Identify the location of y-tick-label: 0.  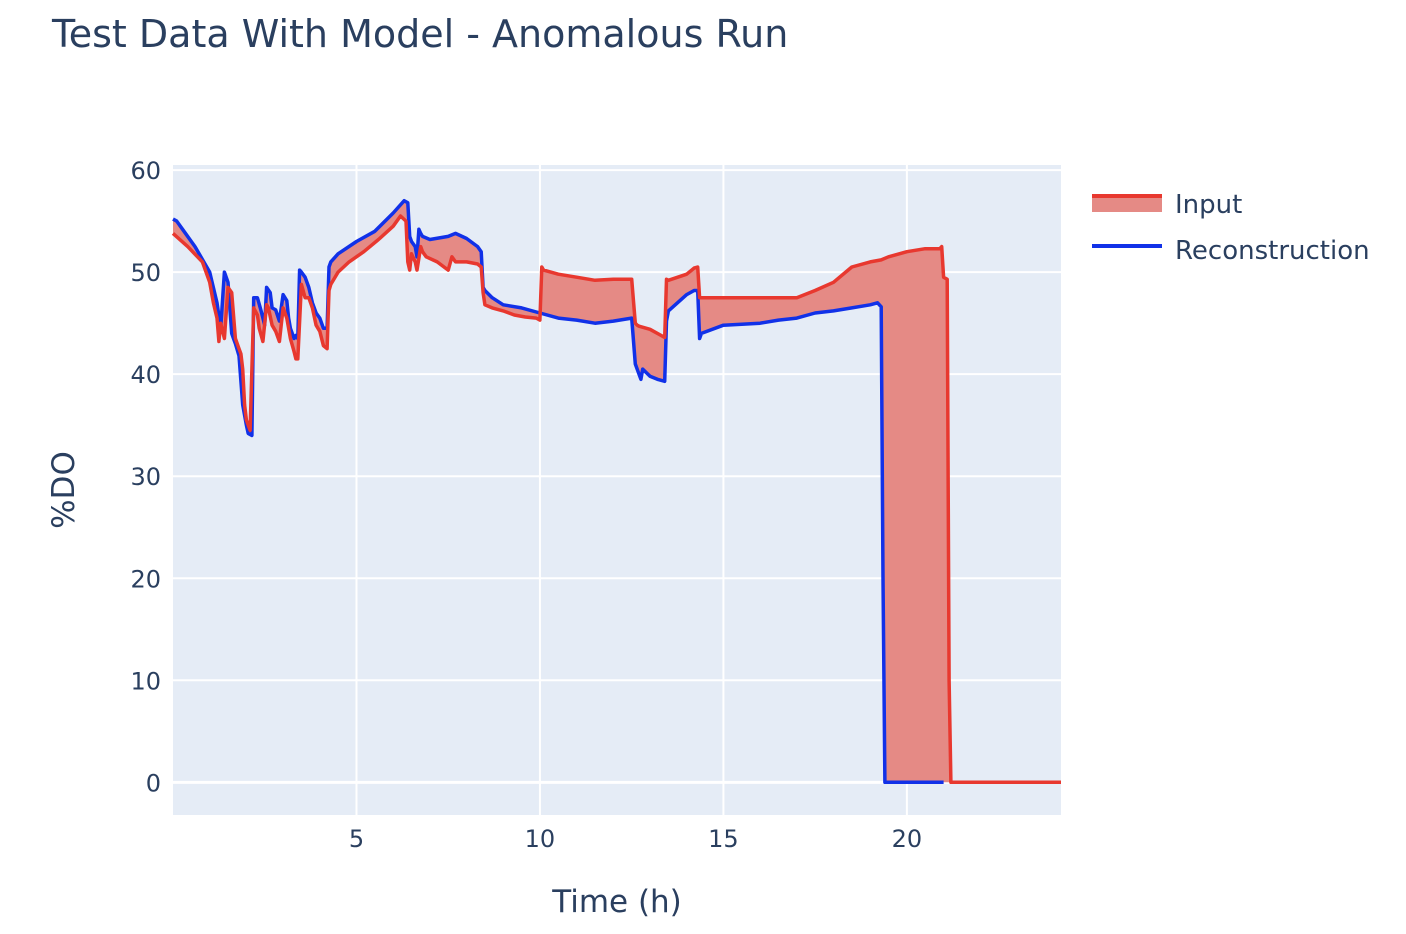
(153, 783).